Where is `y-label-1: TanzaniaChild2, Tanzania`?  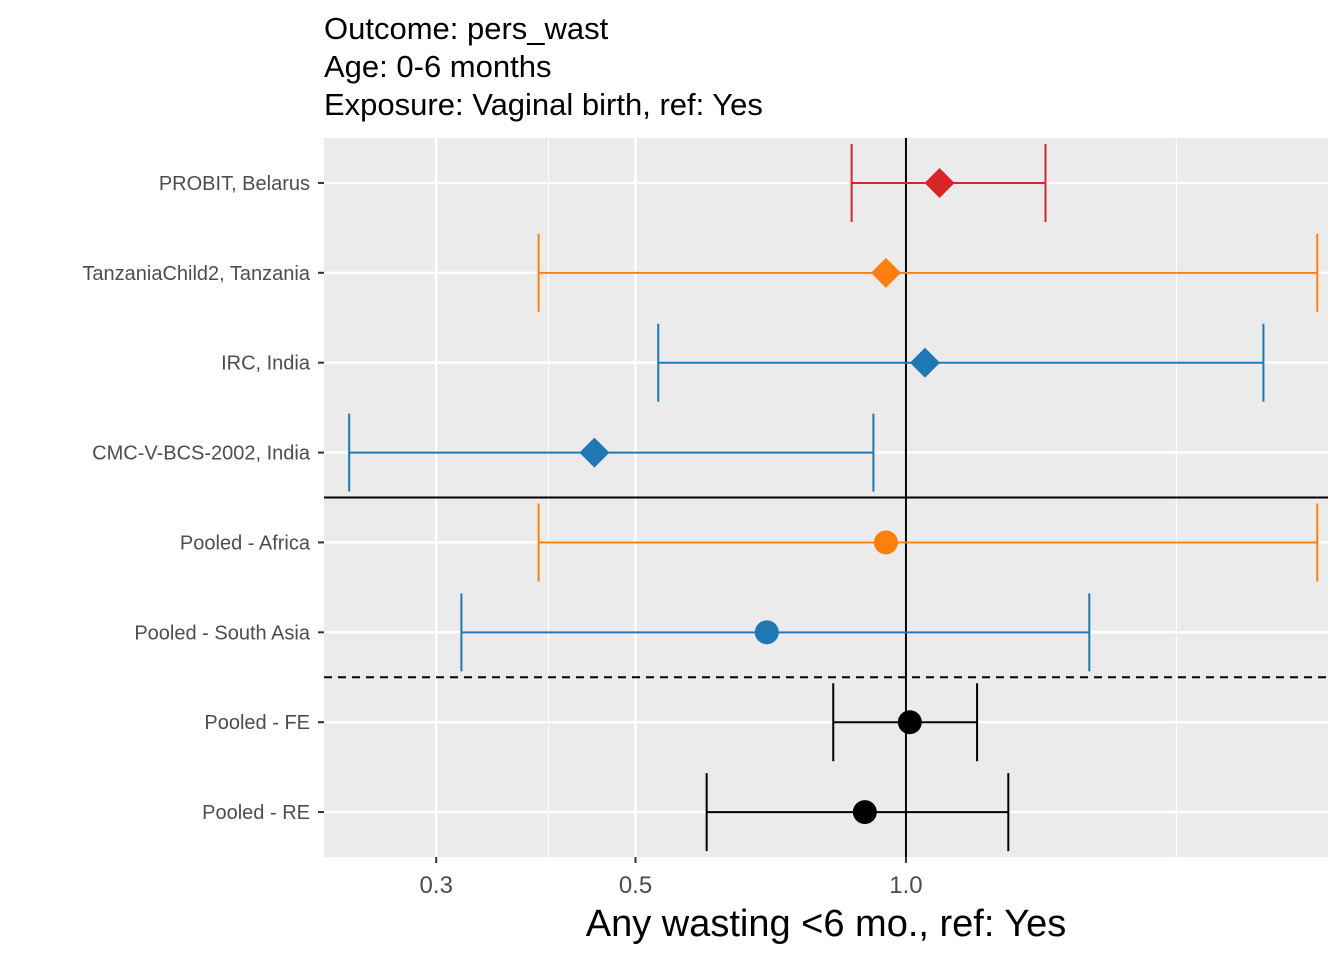
y-label-1: TanzaniaChild2, Tanzania is located at coordinates (196, 274).